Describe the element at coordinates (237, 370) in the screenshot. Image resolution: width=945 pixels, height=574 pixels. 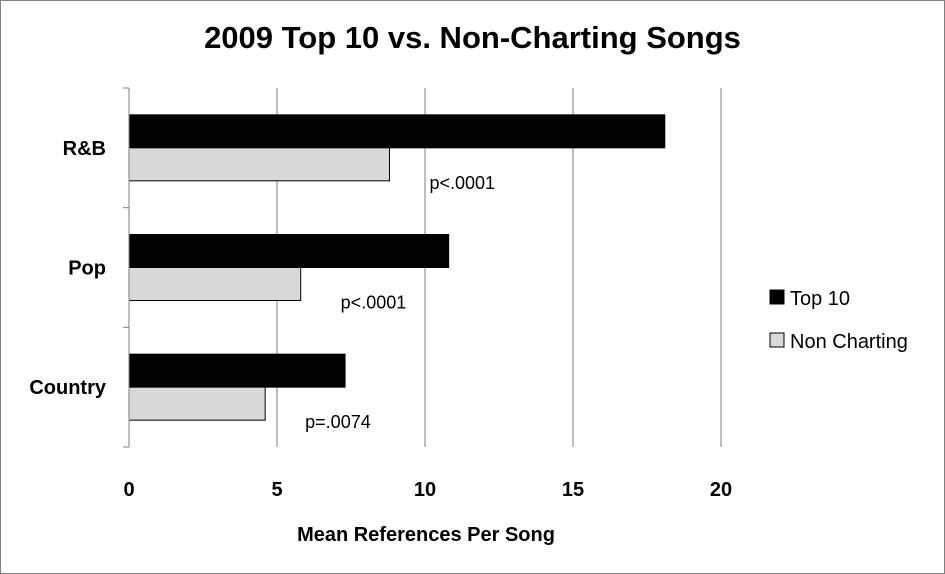
I see `bar-top-10-country` at that location.